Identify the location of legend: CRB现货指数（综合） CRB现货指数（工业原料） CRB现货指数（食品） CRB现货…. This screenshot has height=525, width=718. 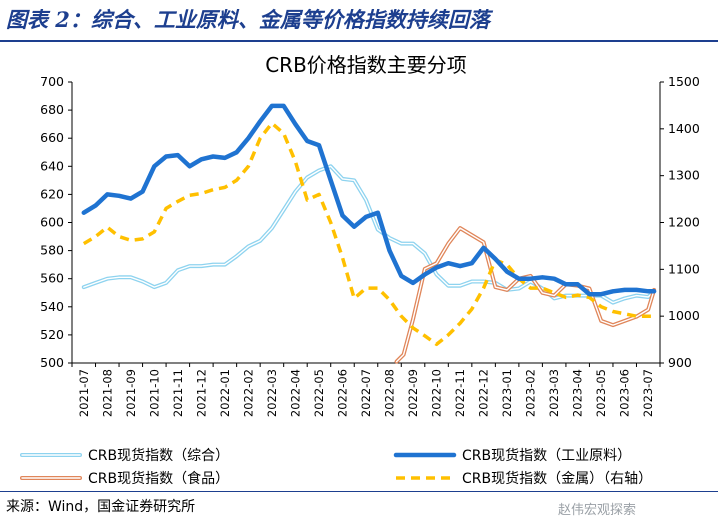
(336, 467).